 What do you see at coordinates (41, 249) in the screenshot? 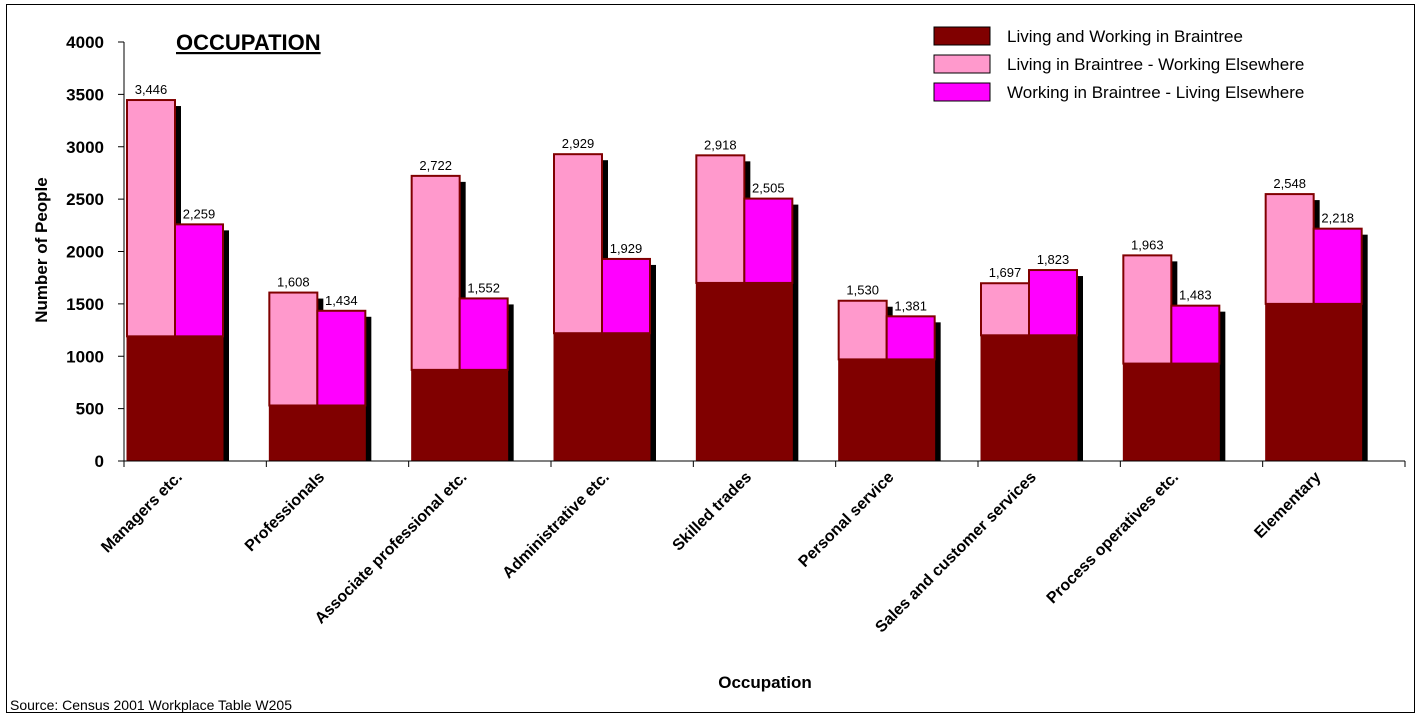
I see `y-axis-title: Number of People` at bounding box center [41, 249].